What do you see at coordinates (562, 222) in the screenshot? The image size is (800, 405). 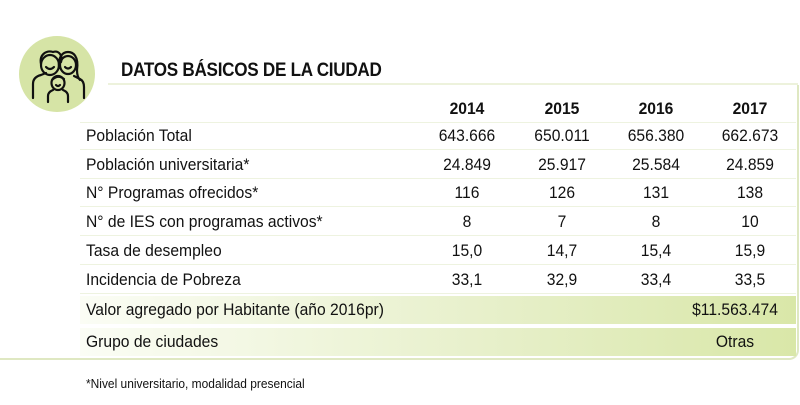 I see `cell-value: 7` at bounding box center [562, 222].